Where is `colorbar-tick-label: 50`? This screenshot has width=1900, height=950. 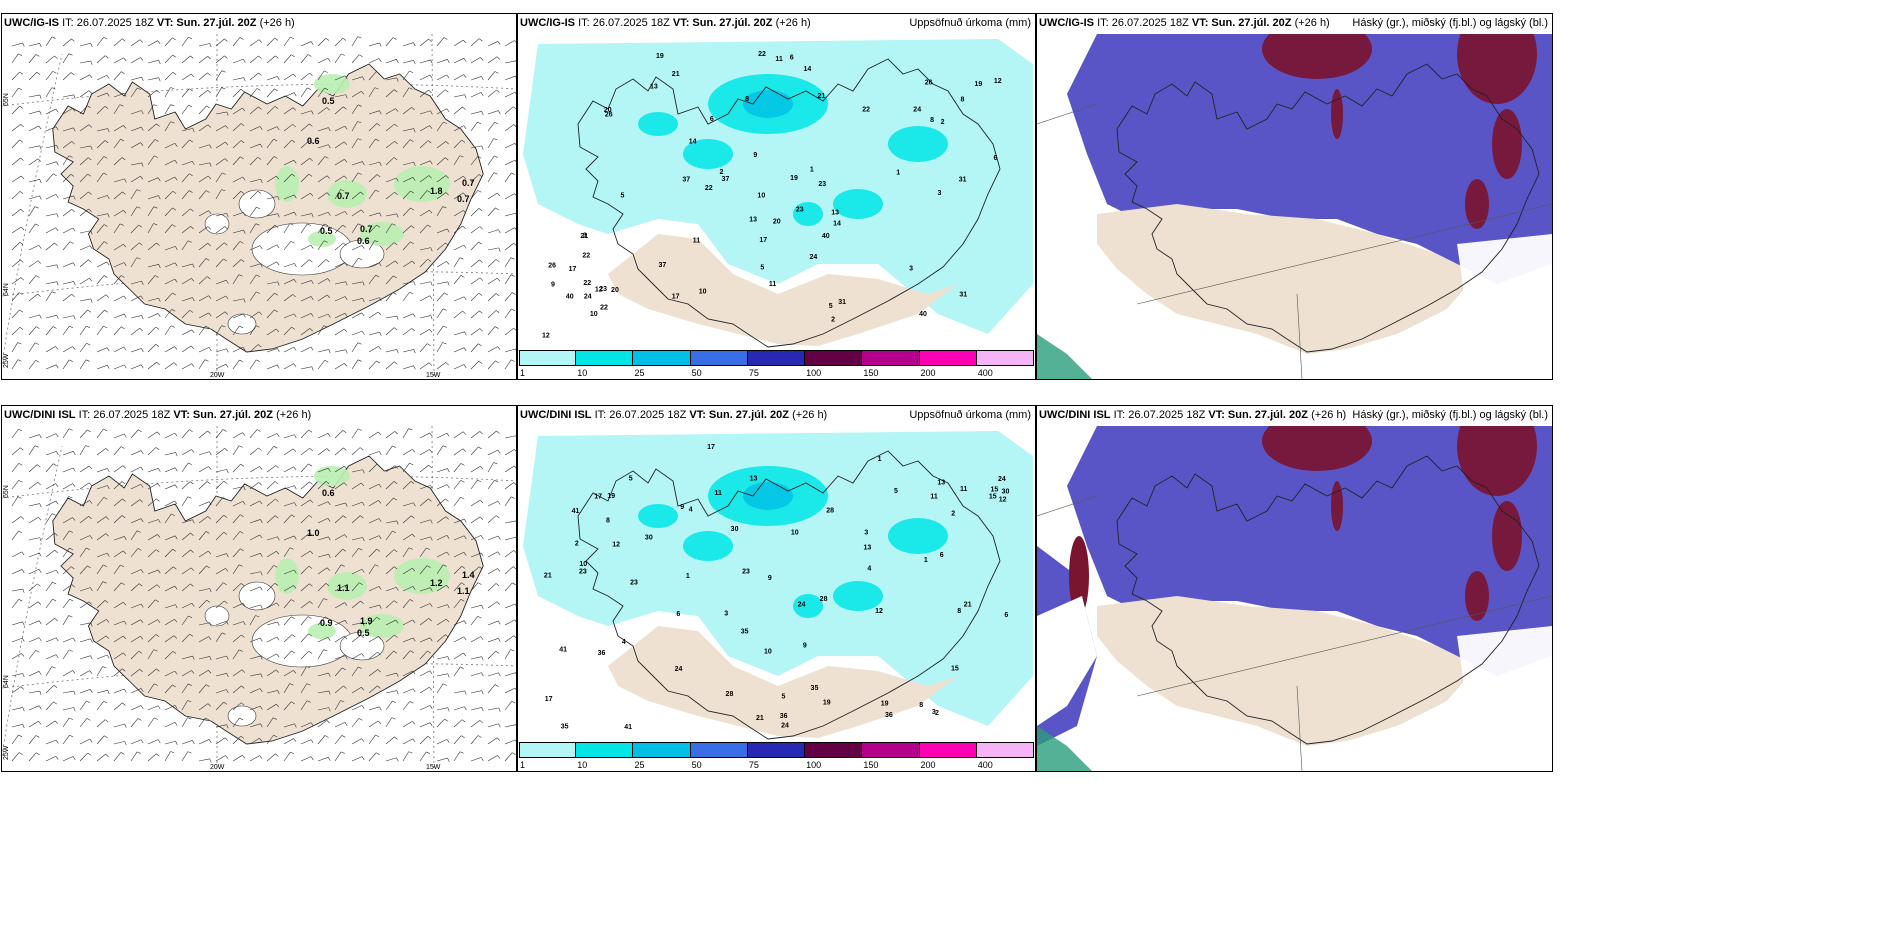
colorbar-tick-label: 50 is located at coordinates (696, 373).